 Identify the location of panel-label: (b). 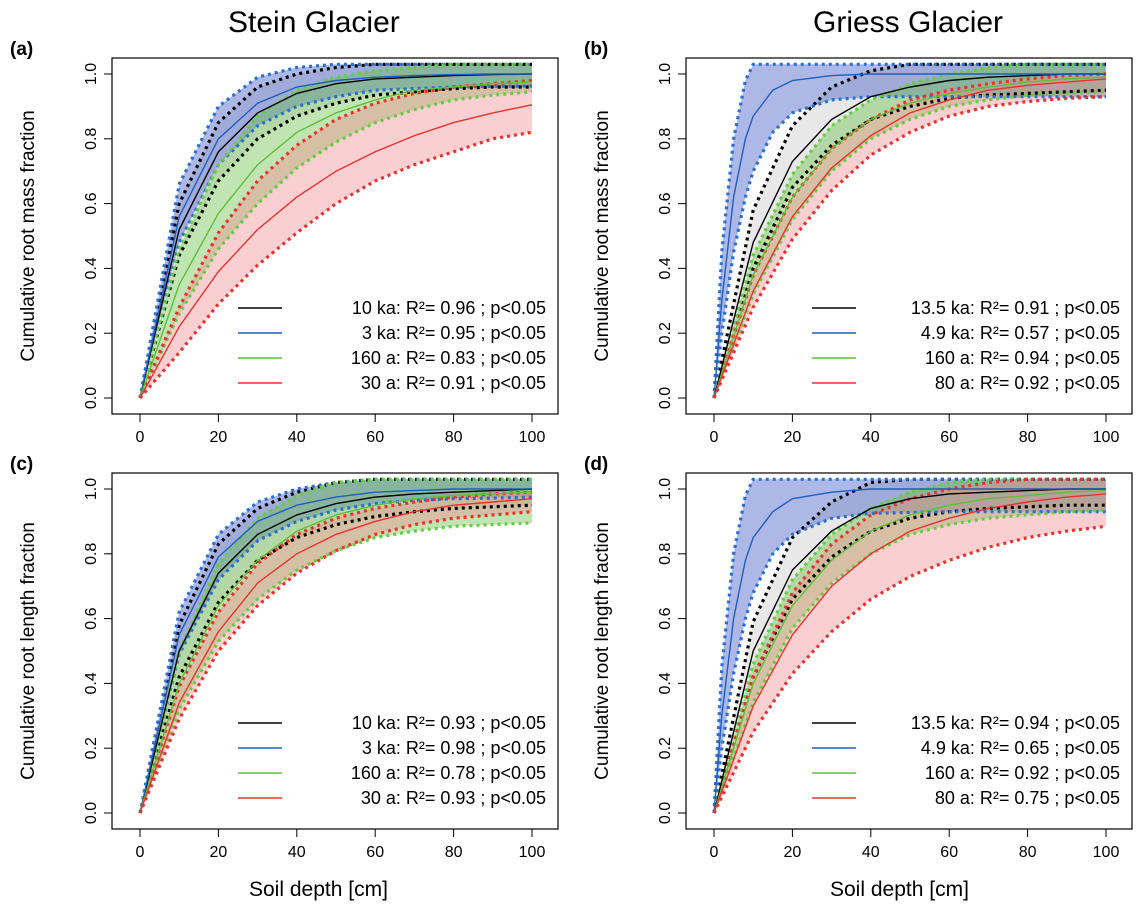
(596, 50).